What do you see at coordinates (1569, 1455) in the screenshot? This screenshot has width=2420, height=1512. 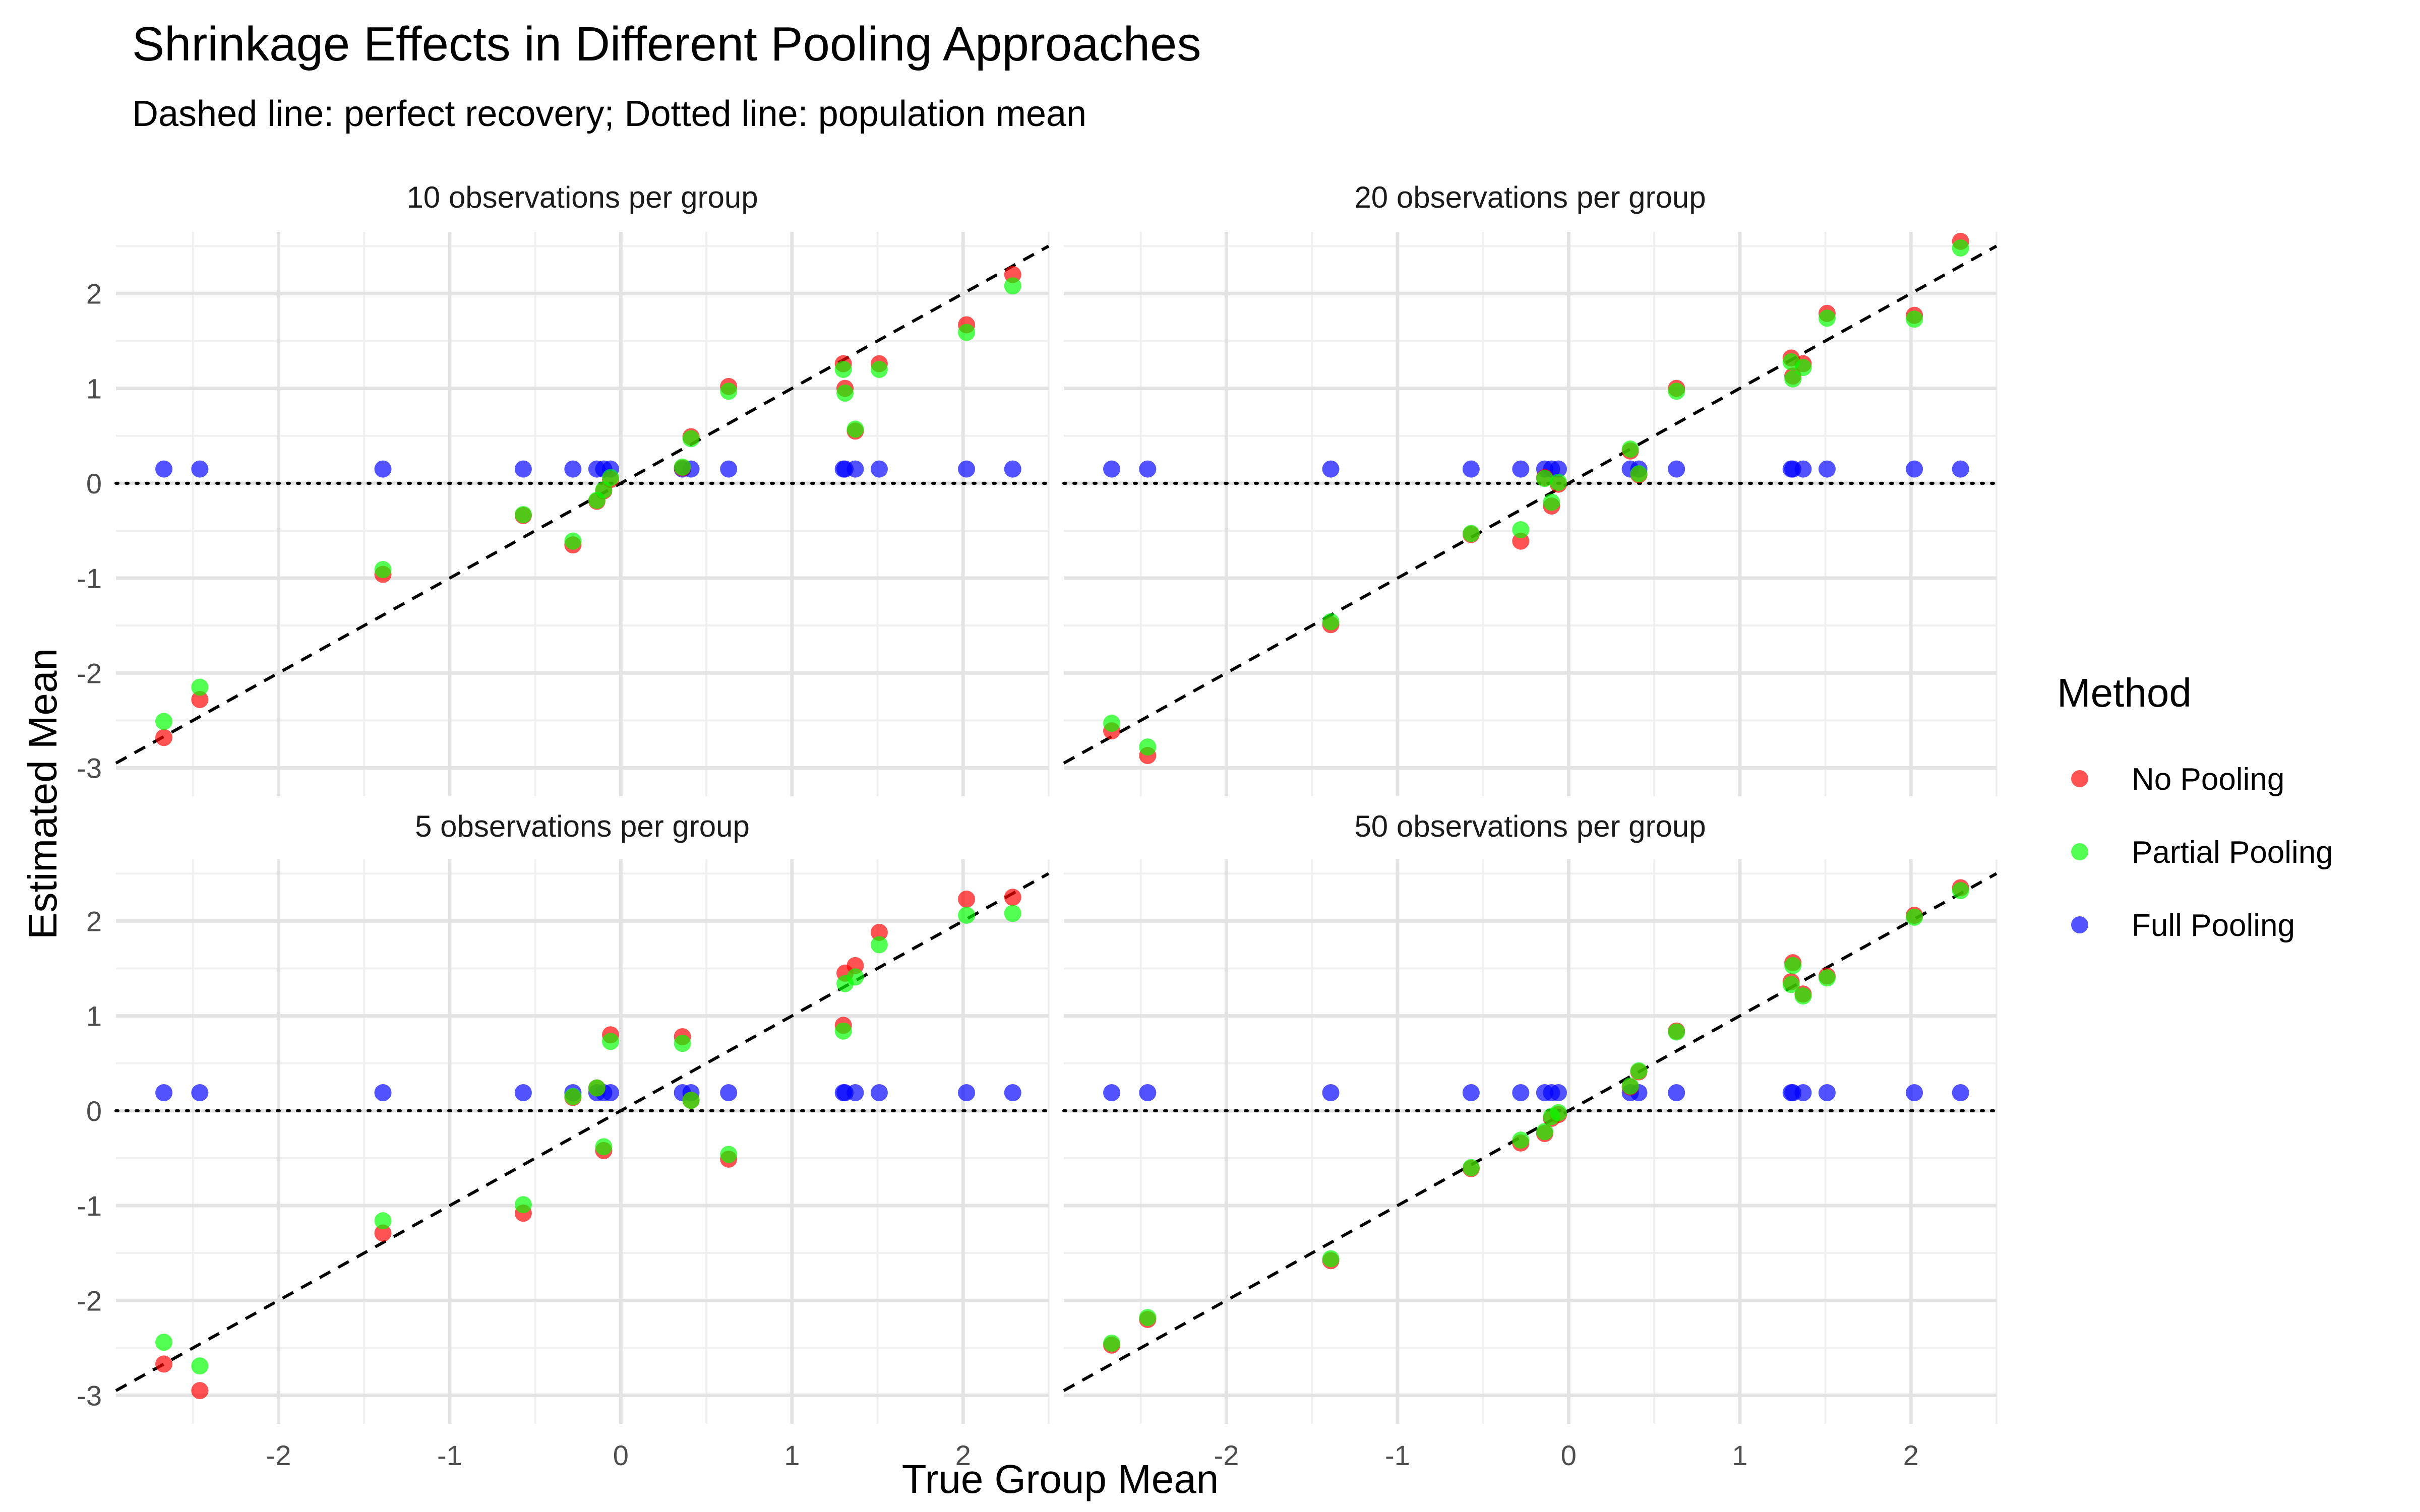 I see `x-tick-label: 0` at bounding box center [1569, 1455].